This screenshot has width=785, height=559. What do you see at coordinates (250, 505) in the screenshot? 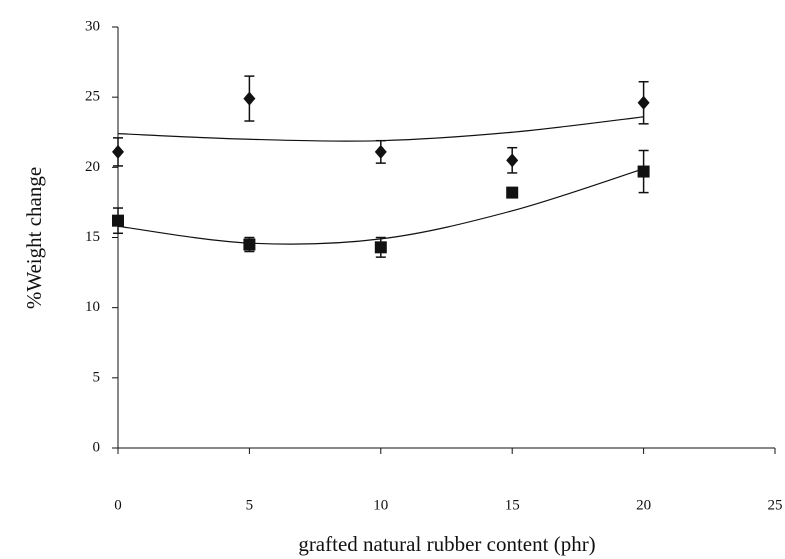
I see `x-tick-label: 5` at bounding box center [250, 505].